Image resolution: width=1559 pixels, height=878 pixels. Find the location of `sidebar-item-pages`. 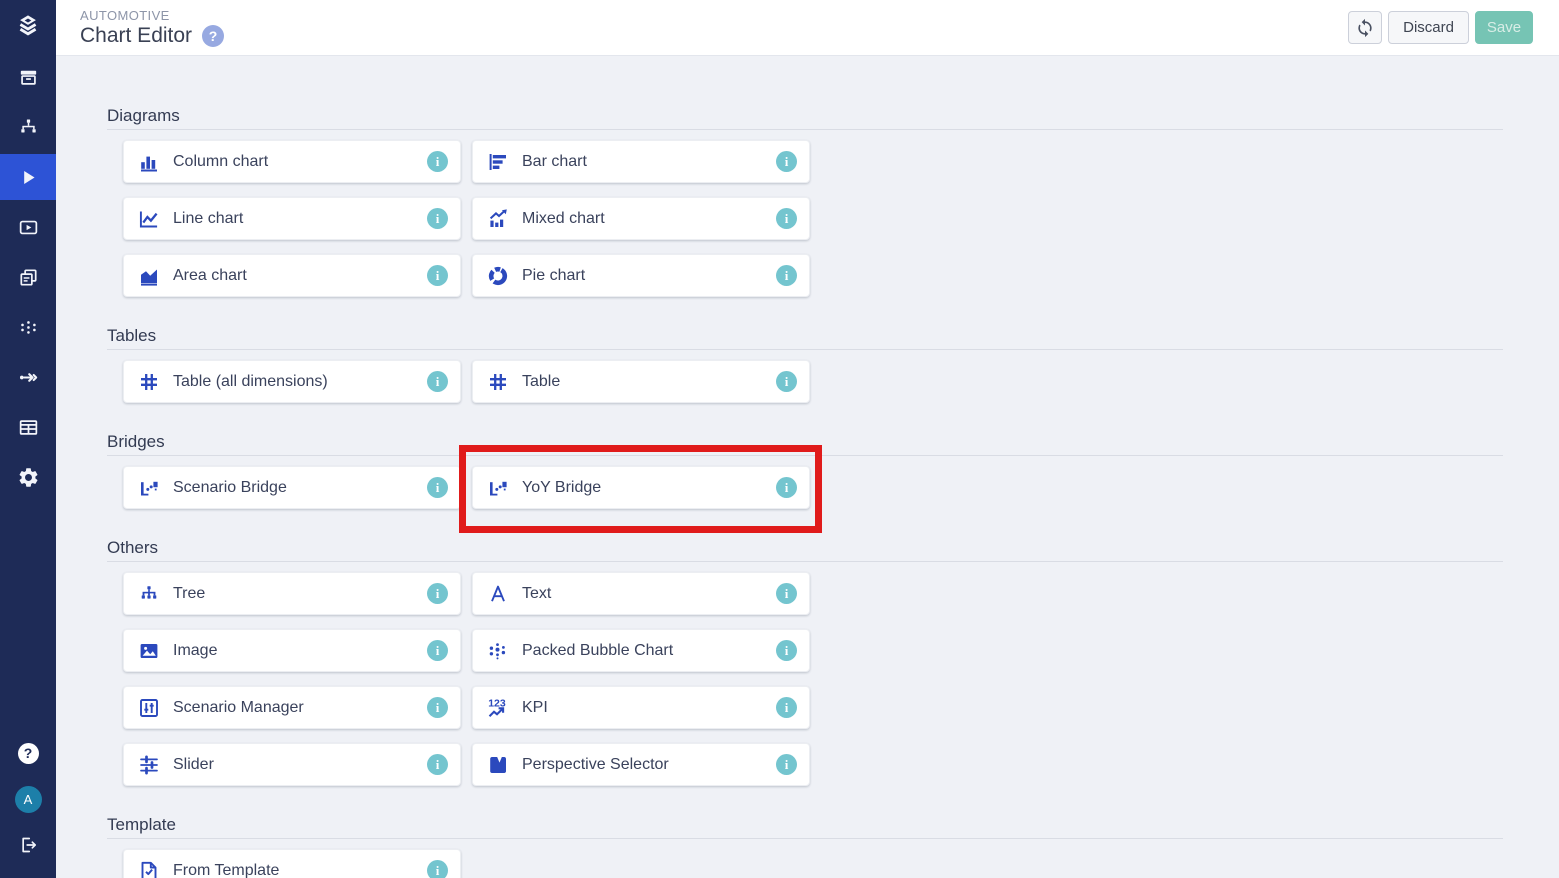

sidebar-item-pages is located at coordinates (28, 277).